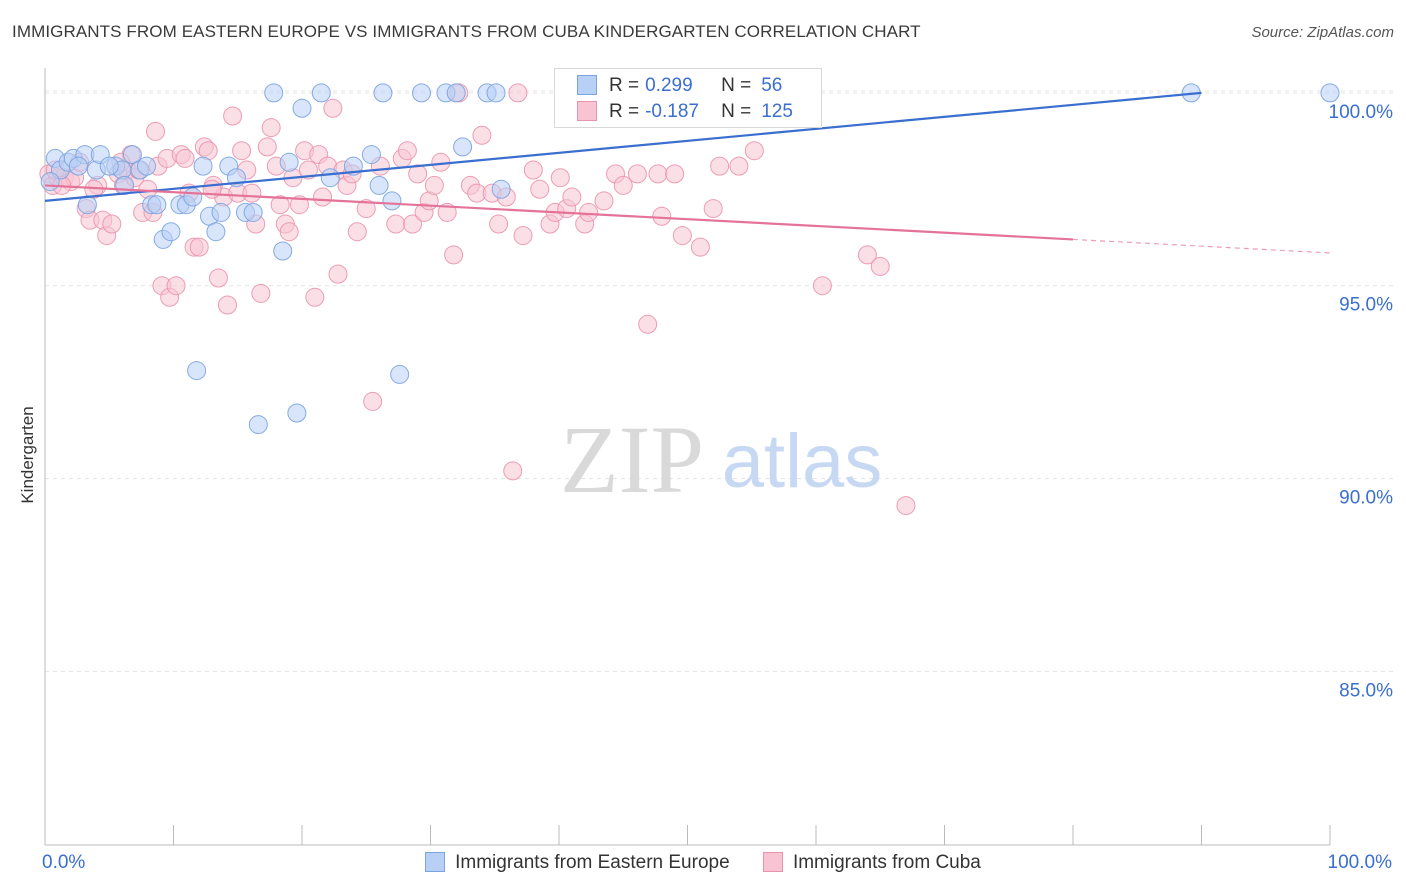 The image size is (1406, 892). Describe the element at coordinates (688, 98) in the screenshot. I see `stats-legend: R = 0.299 N = 56 R = -0.187 N = 125` at that location.